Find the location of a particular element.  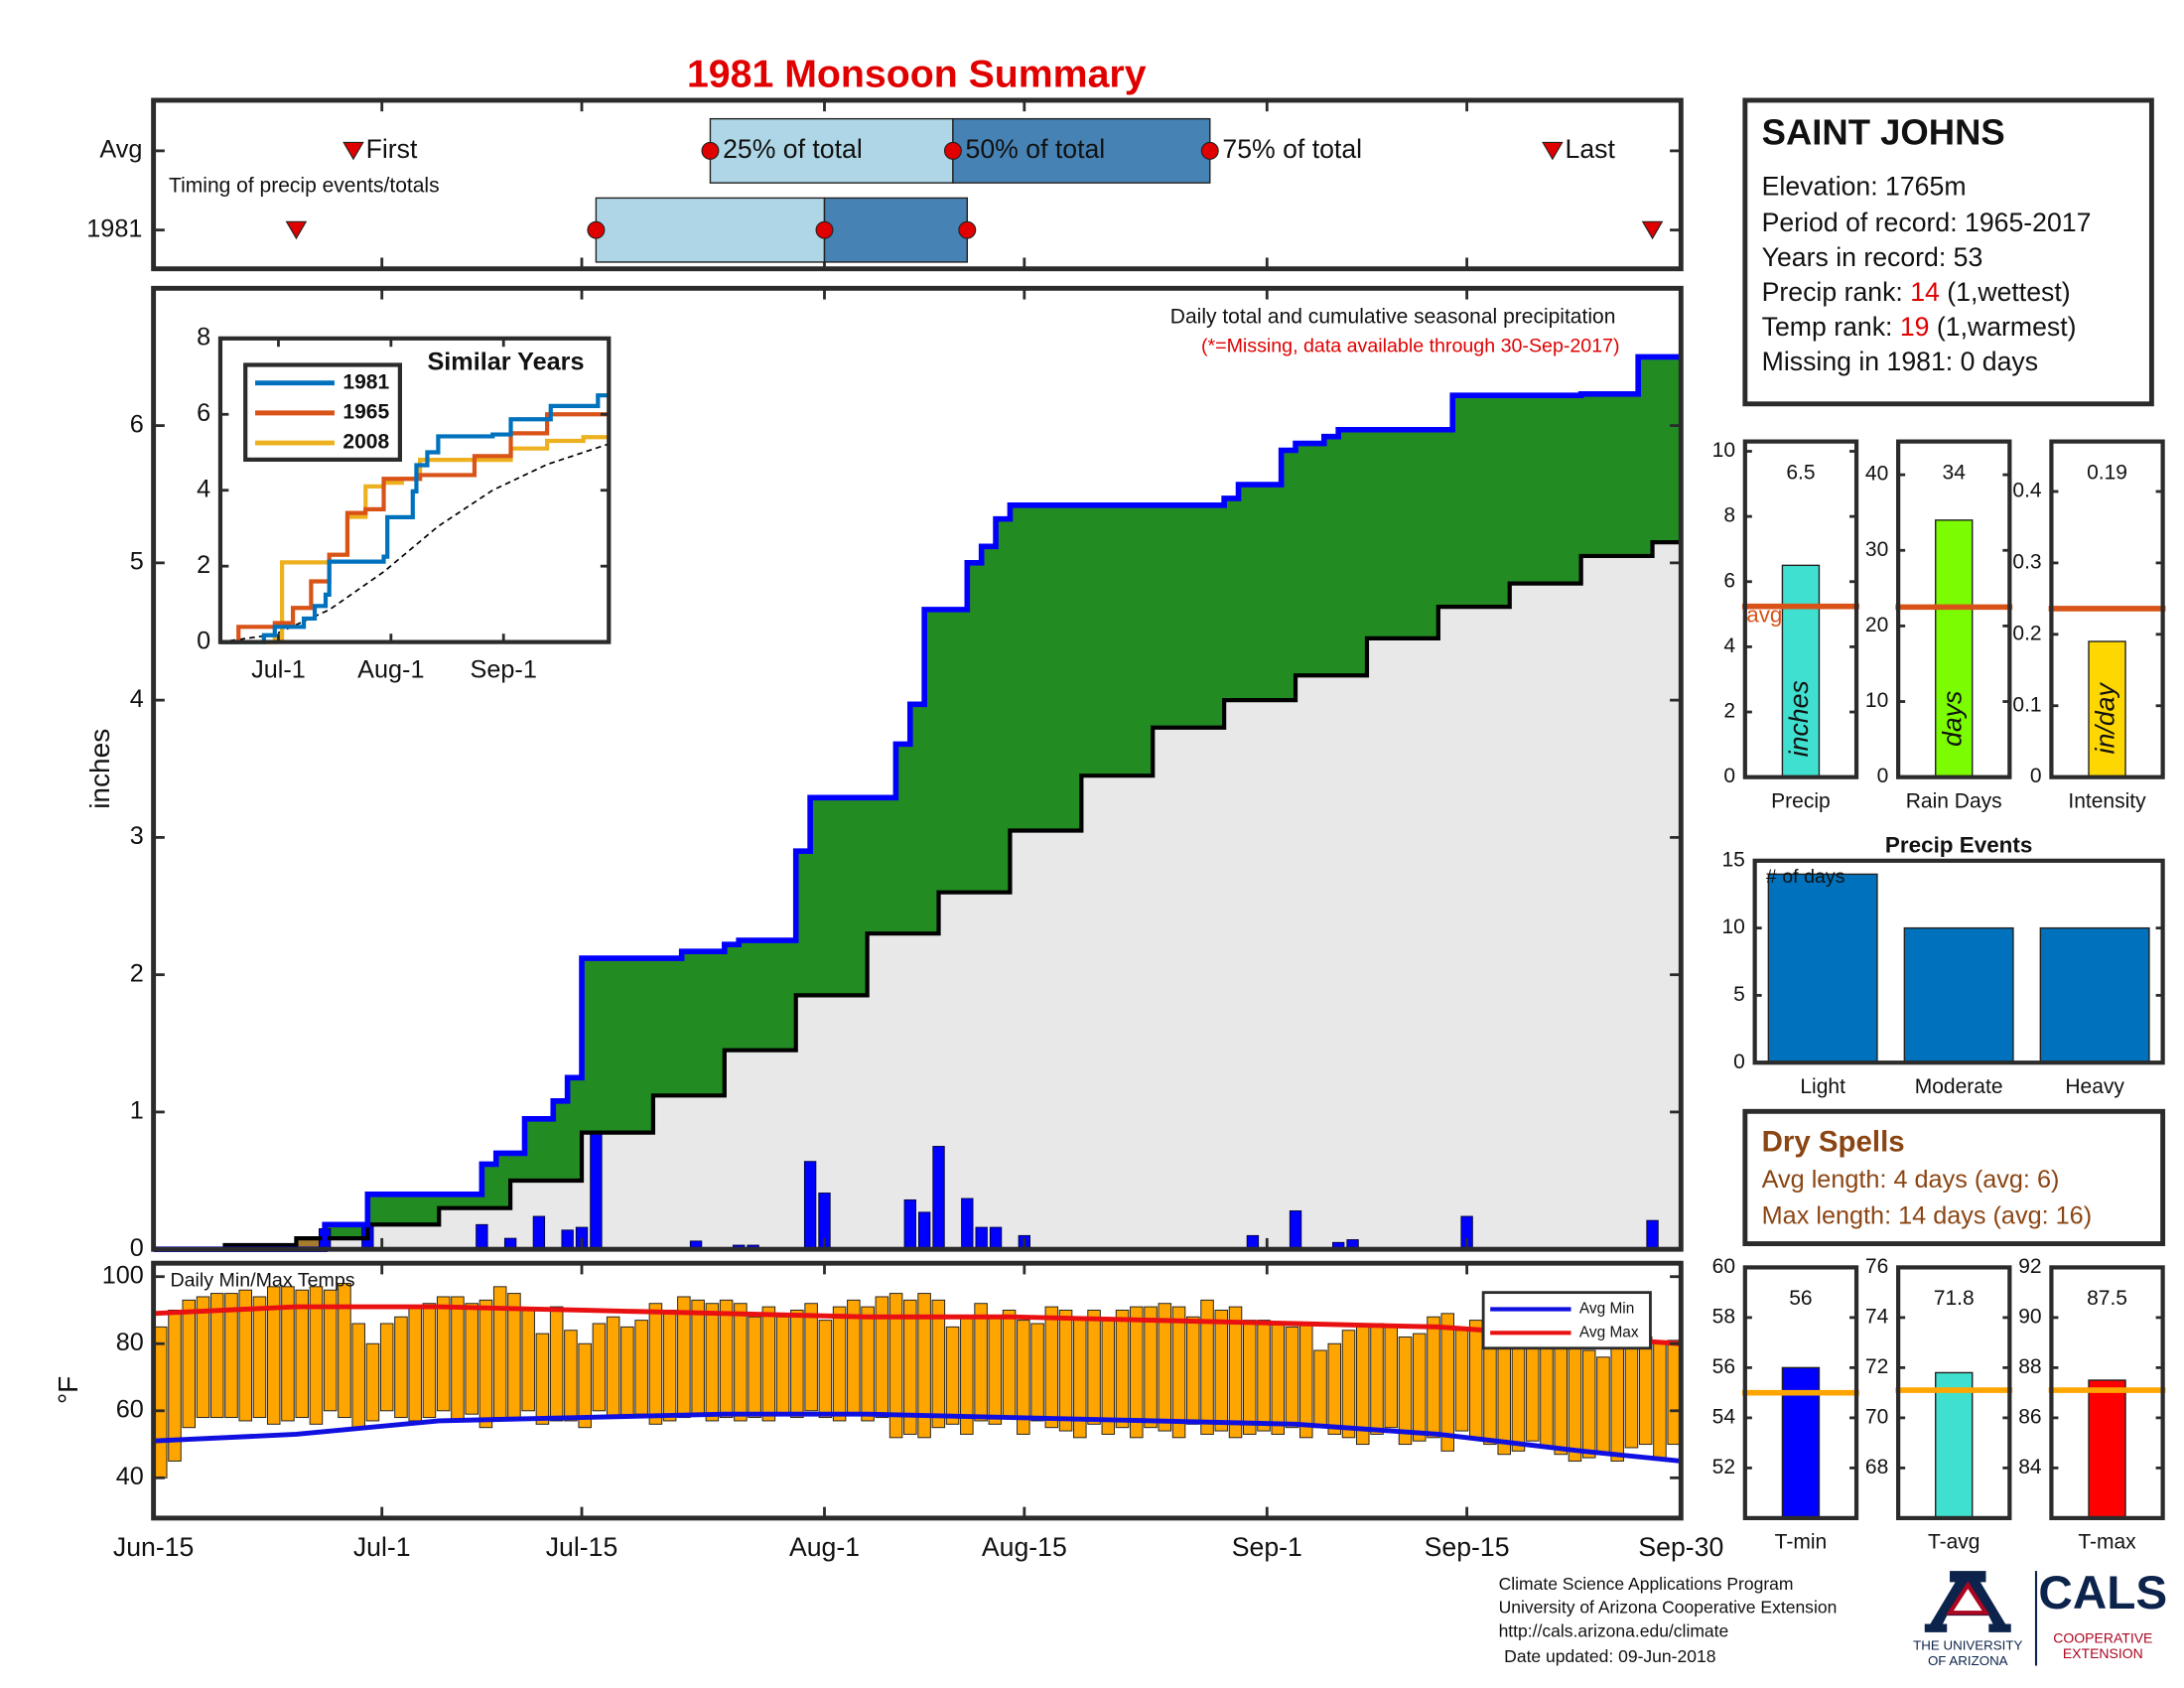

value-label: 56 is located at coordinates (1800, 1298).